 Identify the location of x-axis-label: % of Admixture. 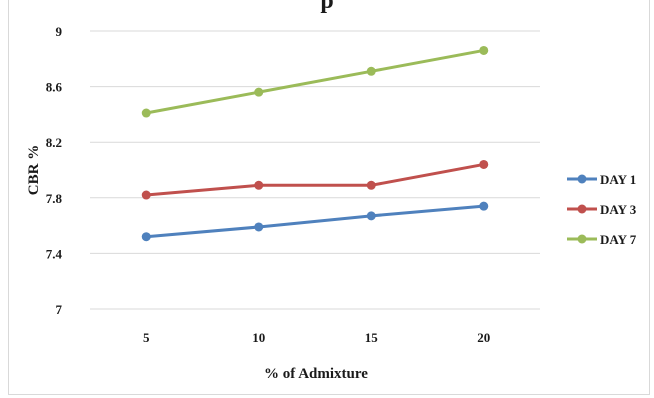
(316, 374).